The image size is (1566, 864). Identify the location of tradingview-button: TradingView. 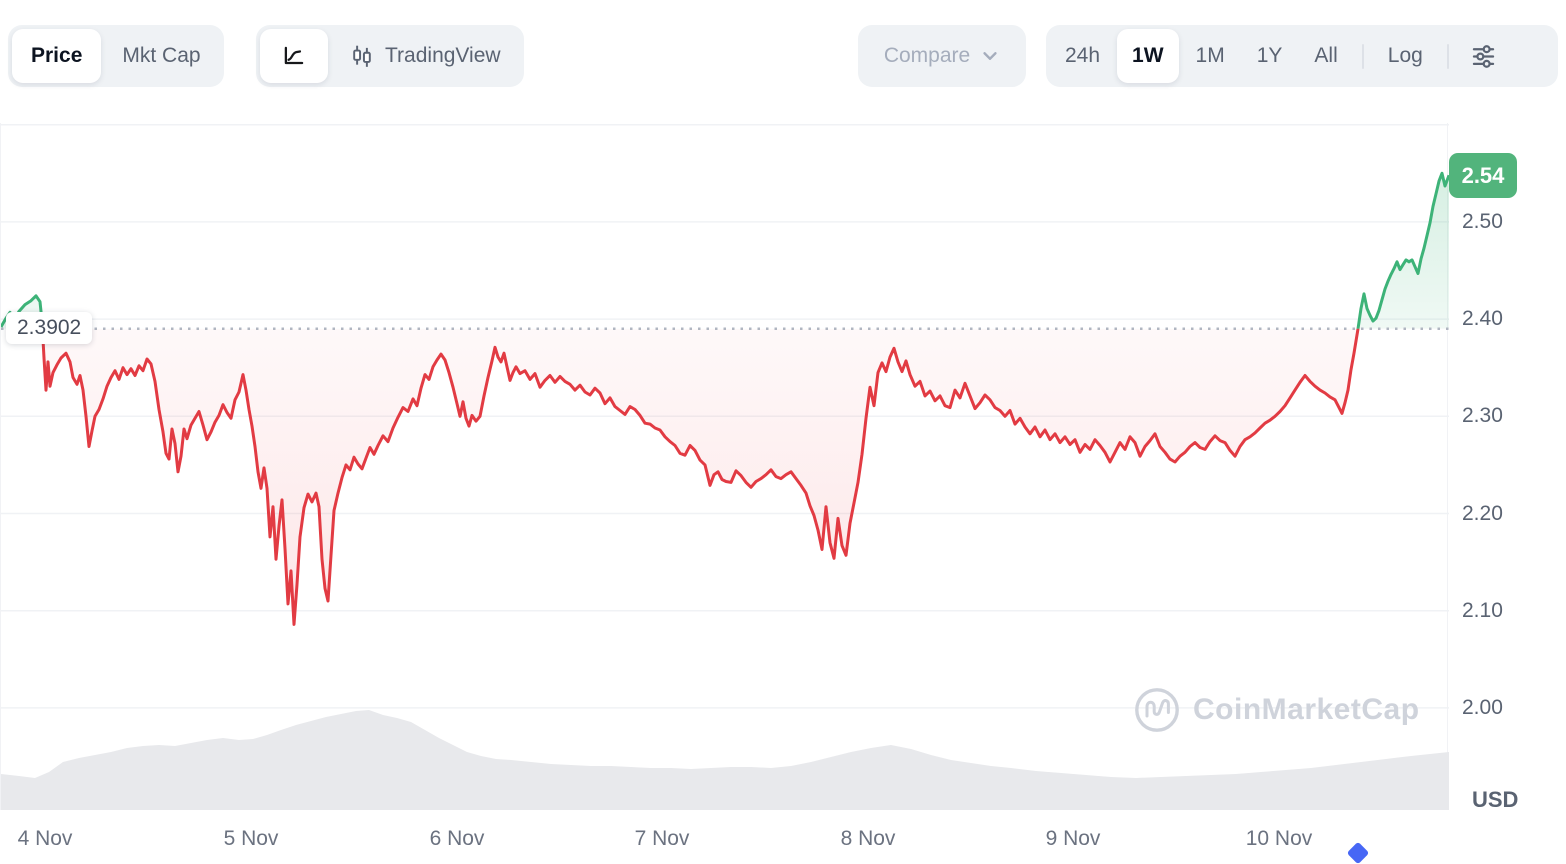
(425, 56).